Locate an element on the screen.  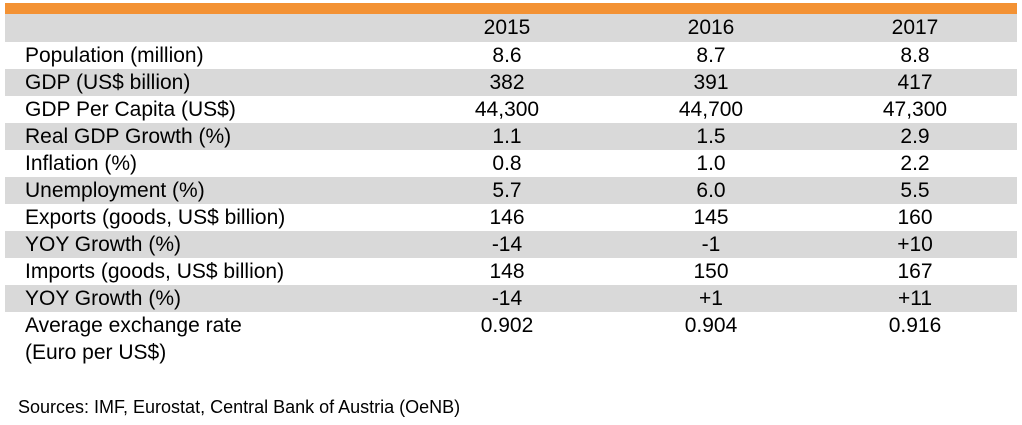
cell-2015: 5.7 is located at coordinates (507, 190).